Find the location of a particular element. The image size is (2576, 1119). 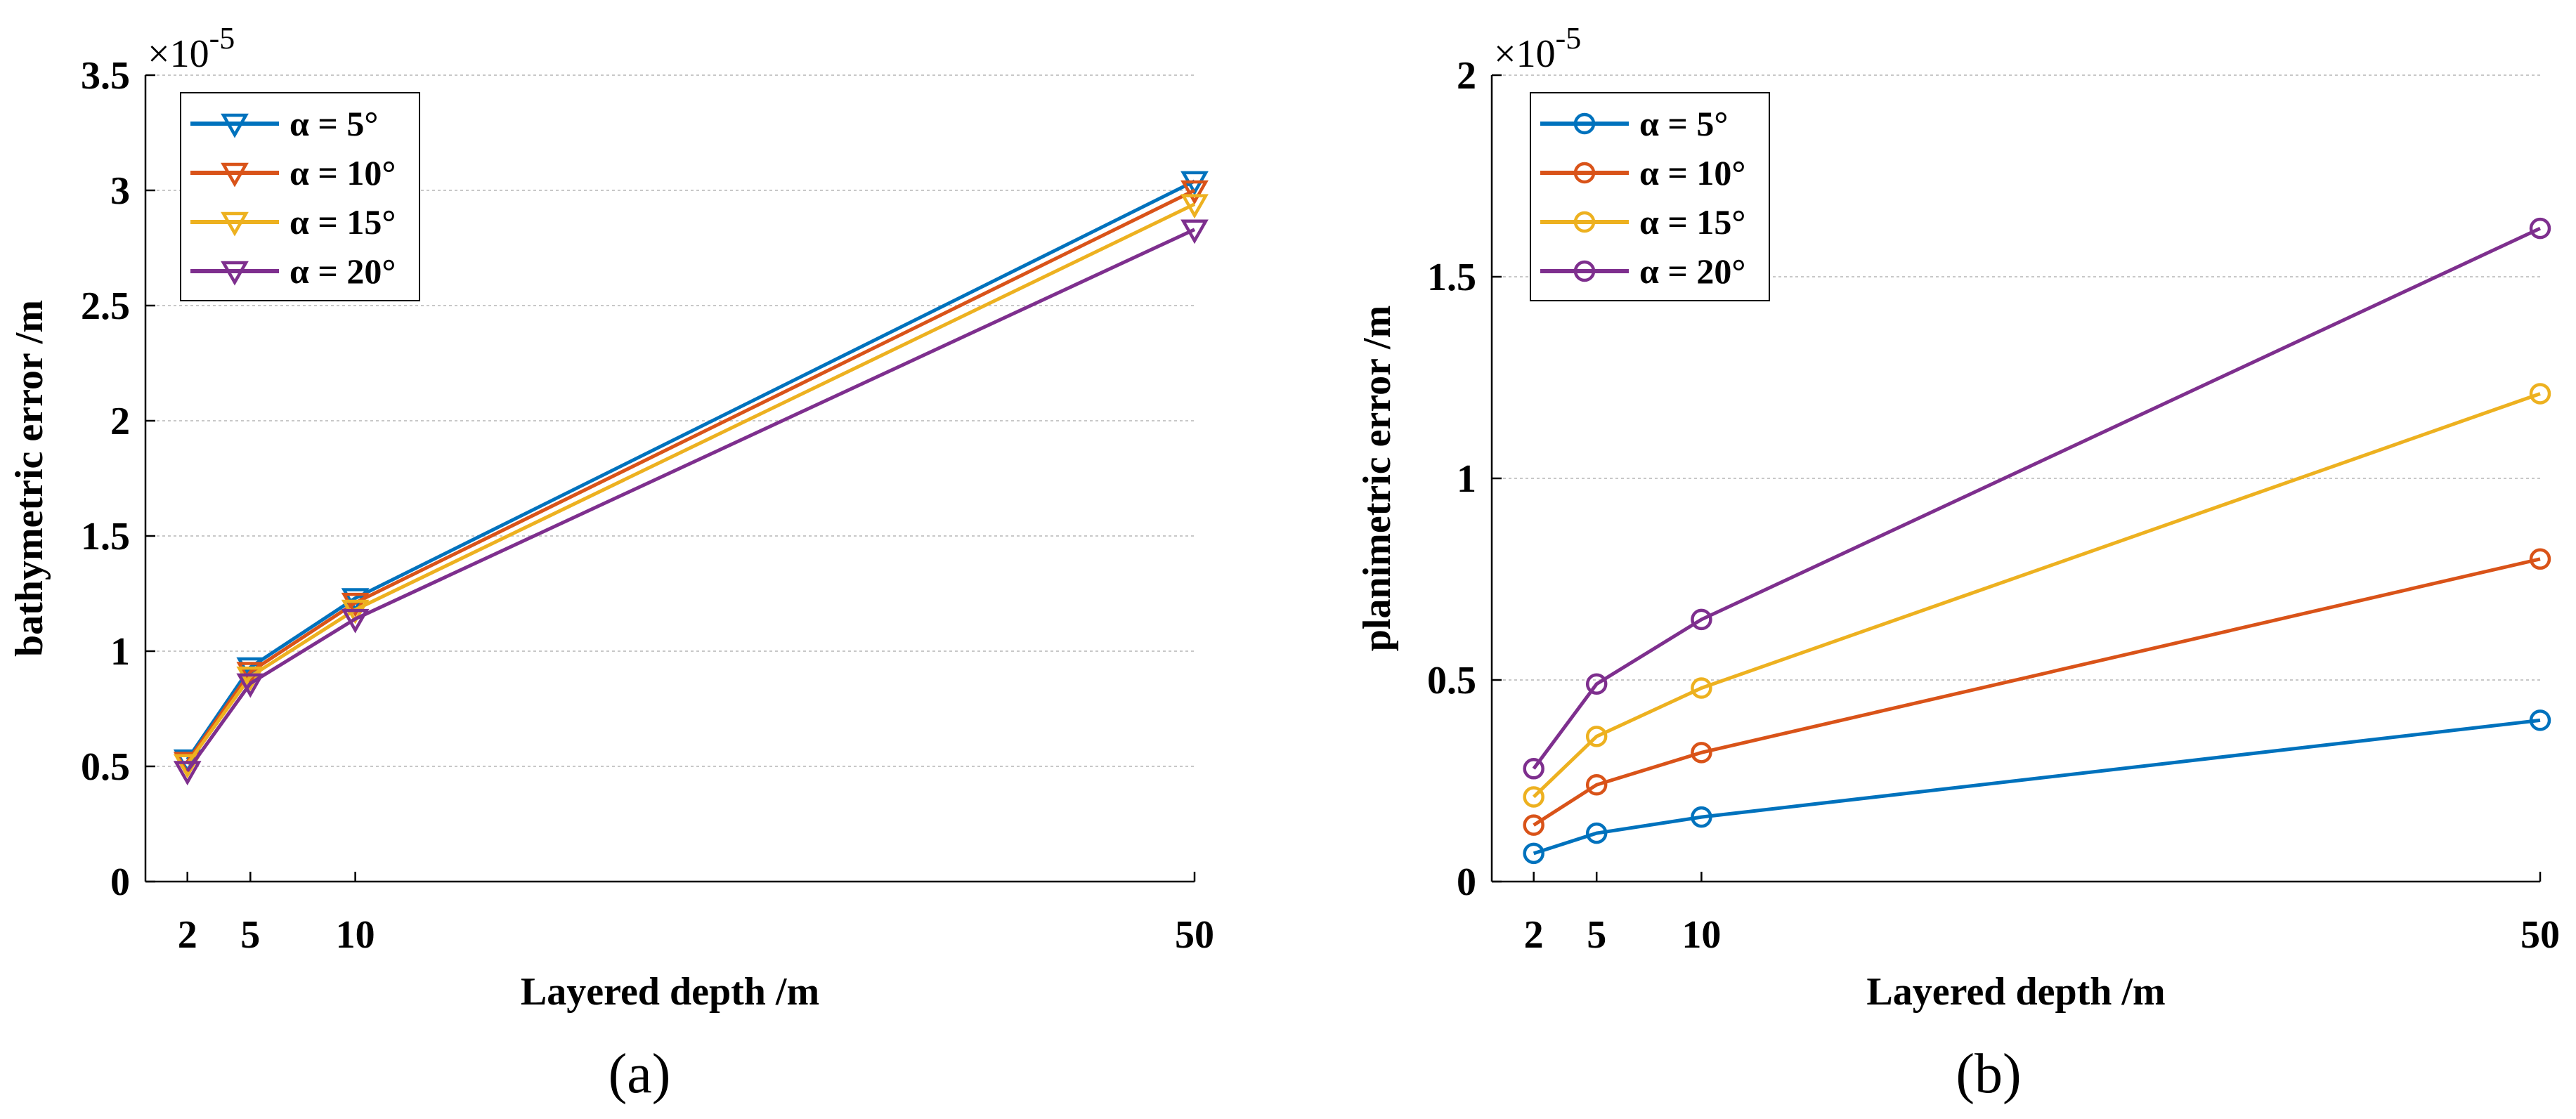

y-tick-label: 3 is located at coordinates (120, 191).